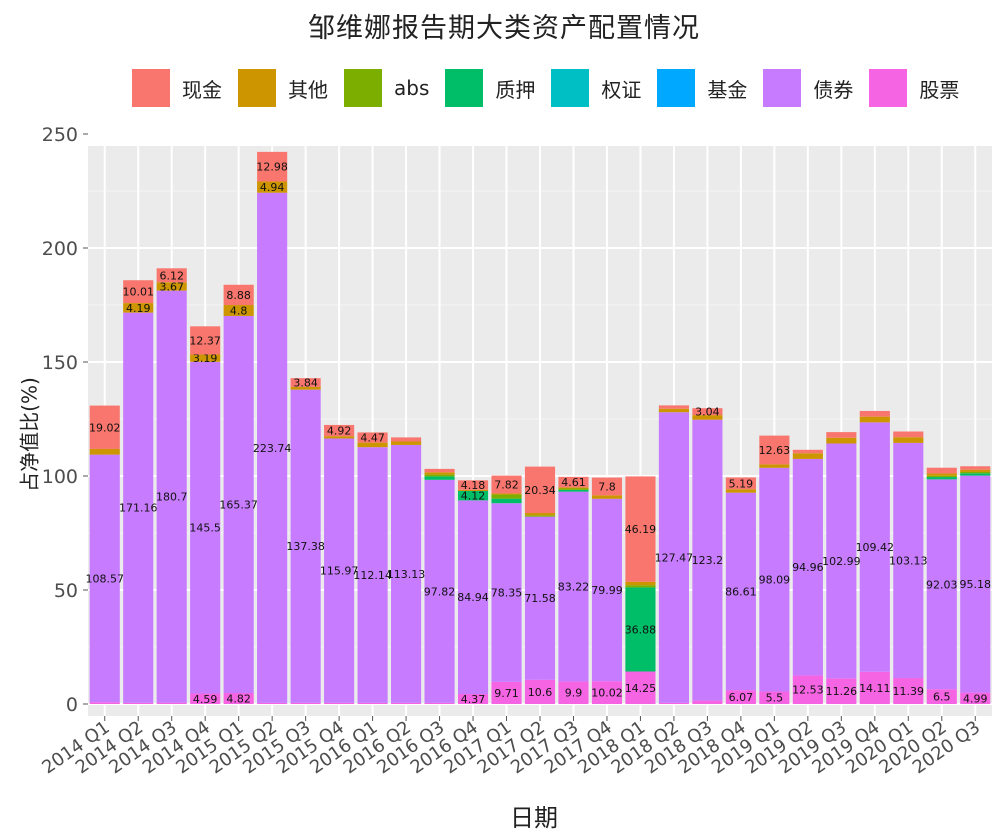 Image resolution: width=1008 pixels, height=840 pixels. I want to click on legend-item-stock: 股票, so click(914, 88).